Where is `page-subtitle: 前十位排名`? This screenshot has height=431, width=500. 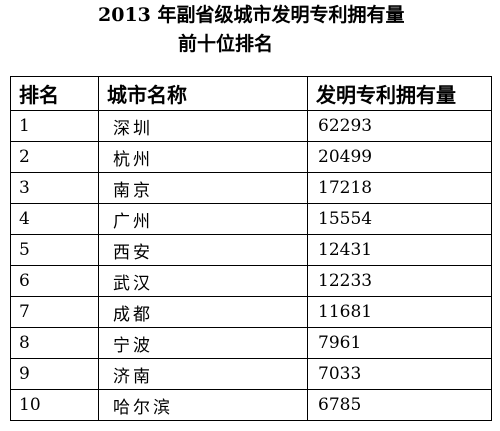 page-subtitle: 前十位排名 is located at coordinates (226, 44).